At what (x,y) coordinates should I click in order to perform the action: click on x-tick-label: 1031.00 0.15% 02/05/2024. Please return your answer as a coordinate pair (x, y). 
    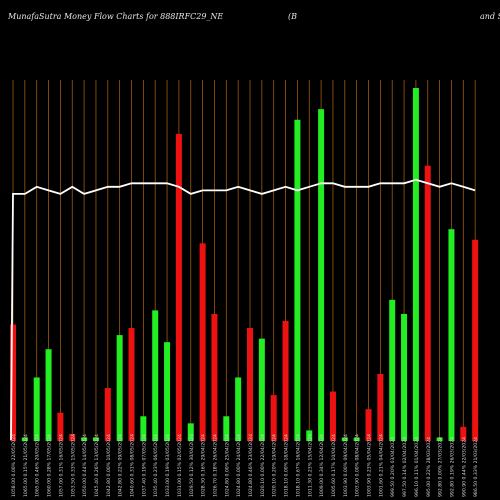
    Looking at the image, I should click on (180, 465).